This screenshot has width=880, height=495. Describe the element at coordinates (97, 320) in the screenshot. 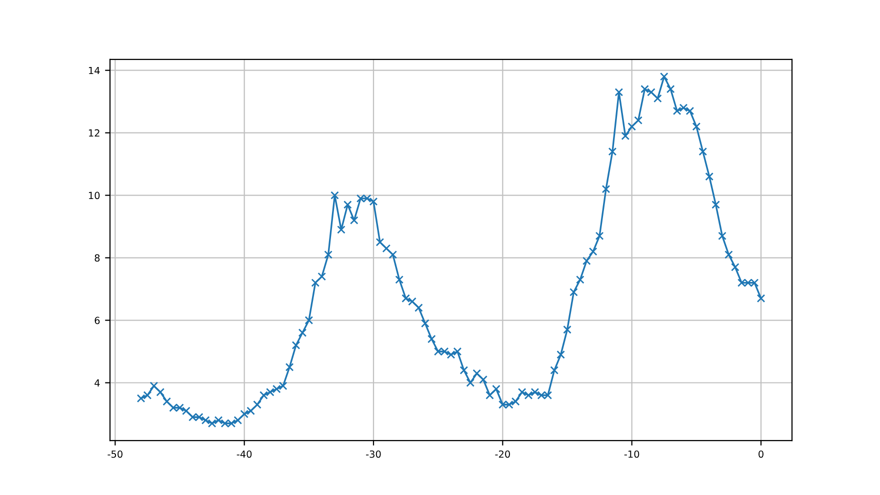

I see `y-tick-label: 6` at that location.